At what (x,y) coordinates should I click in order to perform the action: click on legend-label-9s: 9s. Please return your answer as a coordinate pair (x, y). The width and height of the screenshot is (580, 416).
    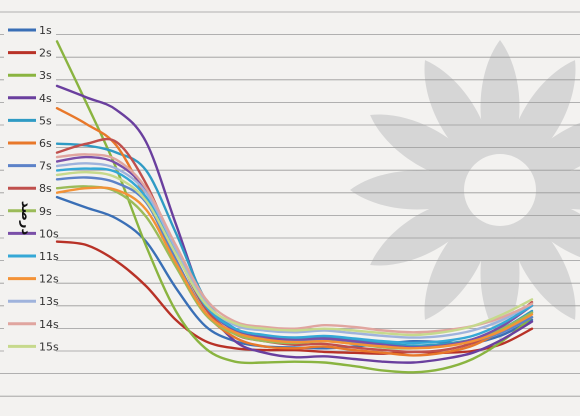
    Looking at the image, I should click on (45, 211).